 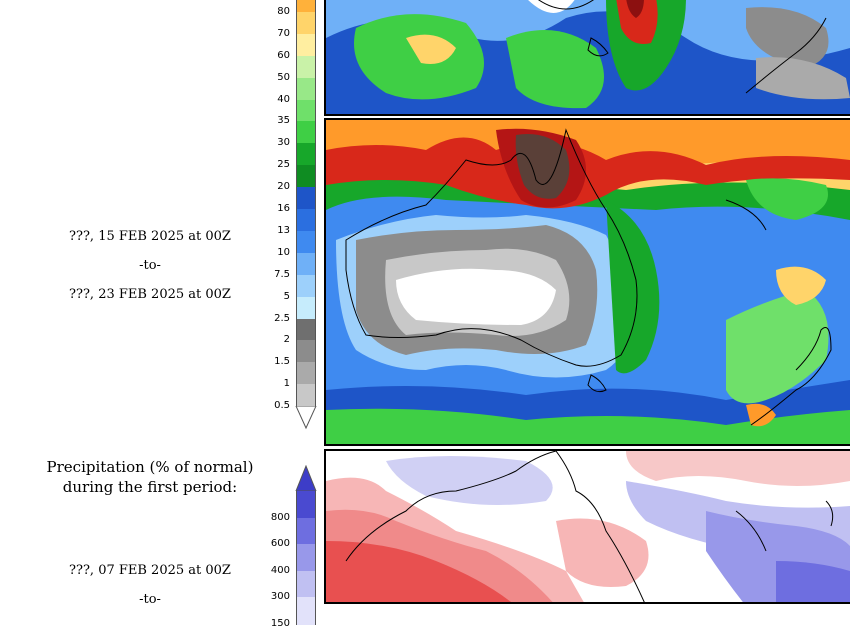 I want to click on pct-normal-title-line2: during the first period:, so click(x=150, y=487).